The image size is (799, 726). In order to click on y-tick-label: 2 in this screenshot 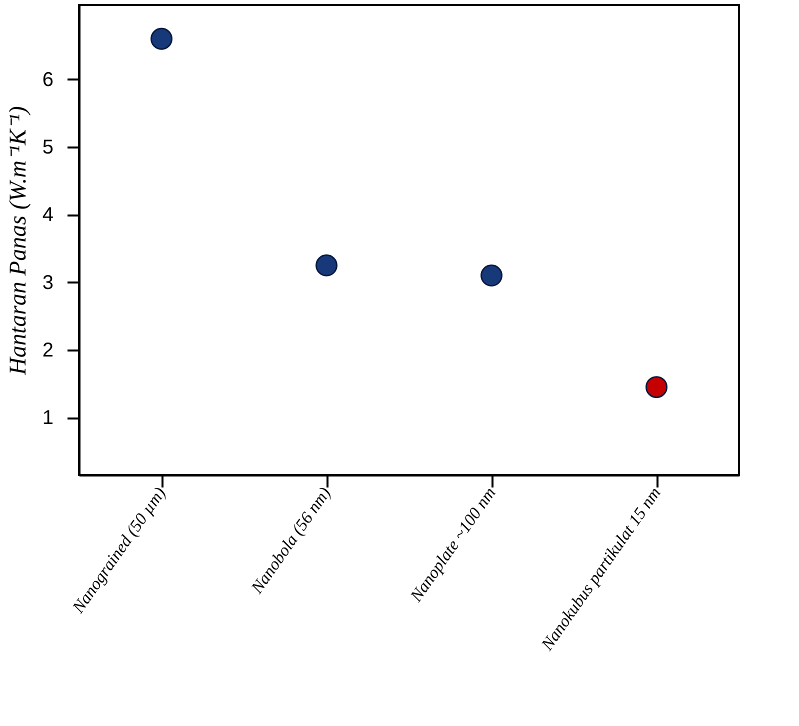, I will do `click(48, 350)`.